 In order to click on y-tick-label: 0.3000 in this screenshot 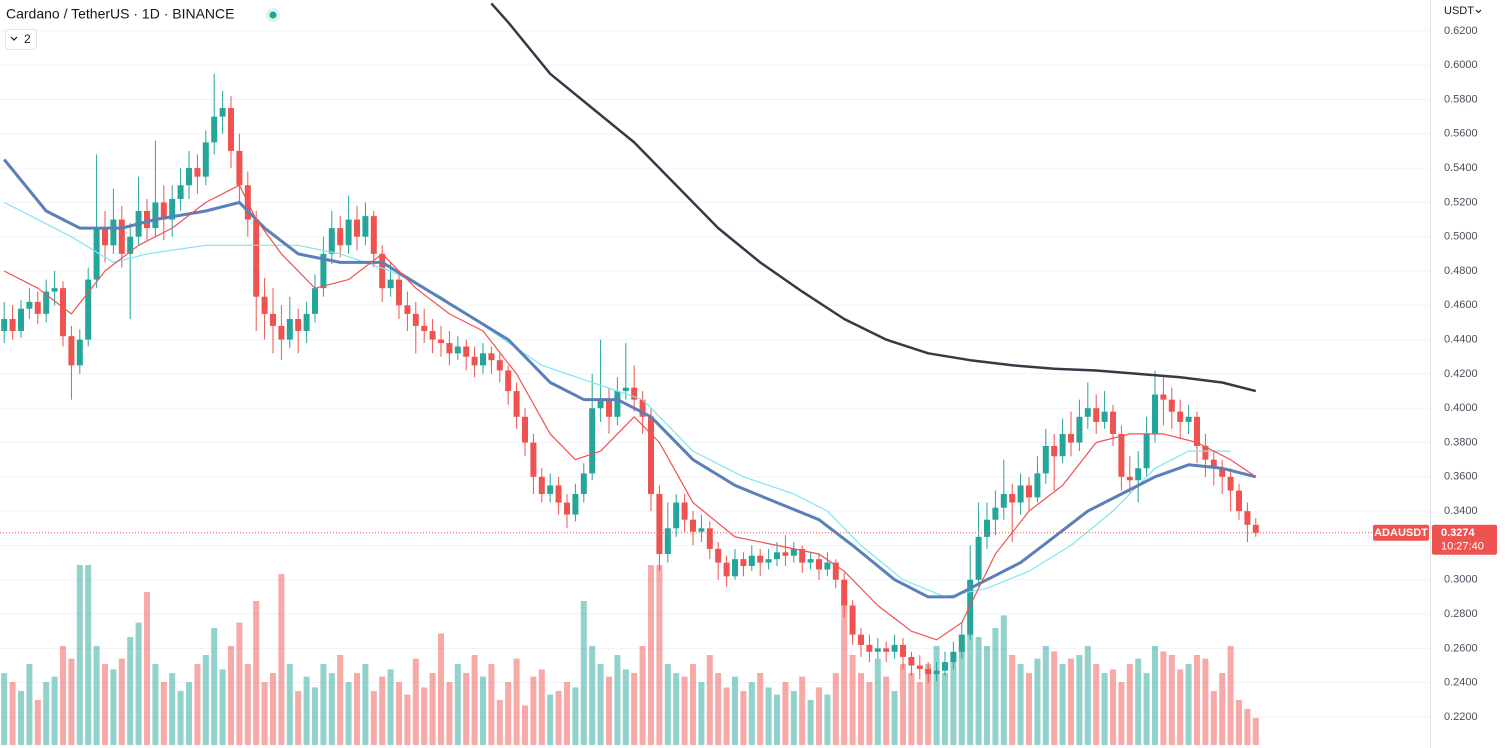, I will do `click(1461, 580)`.